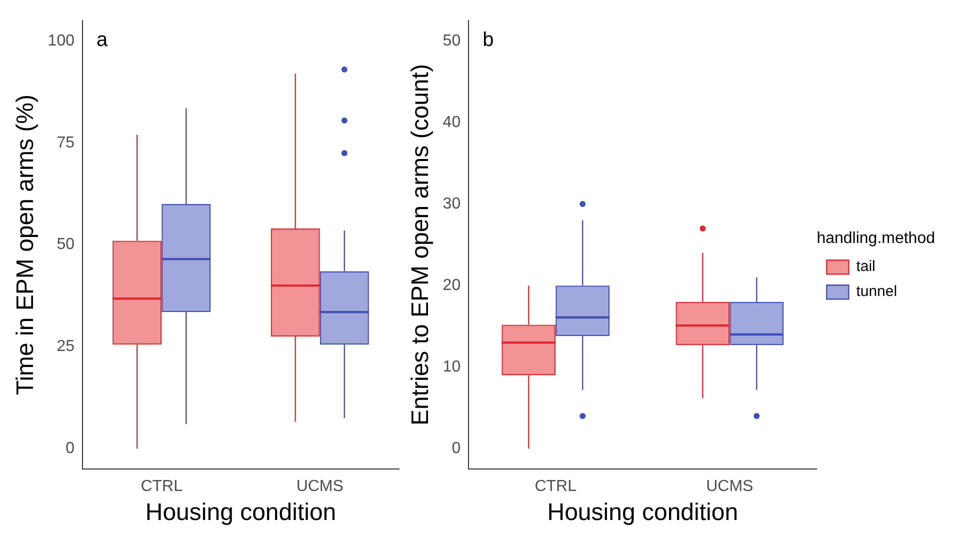 The height and width of the screenshot is (534, 972). Describe the element at coordinates (451, 285) in the screenshot. I see `y-tick-label: 20` at that location.